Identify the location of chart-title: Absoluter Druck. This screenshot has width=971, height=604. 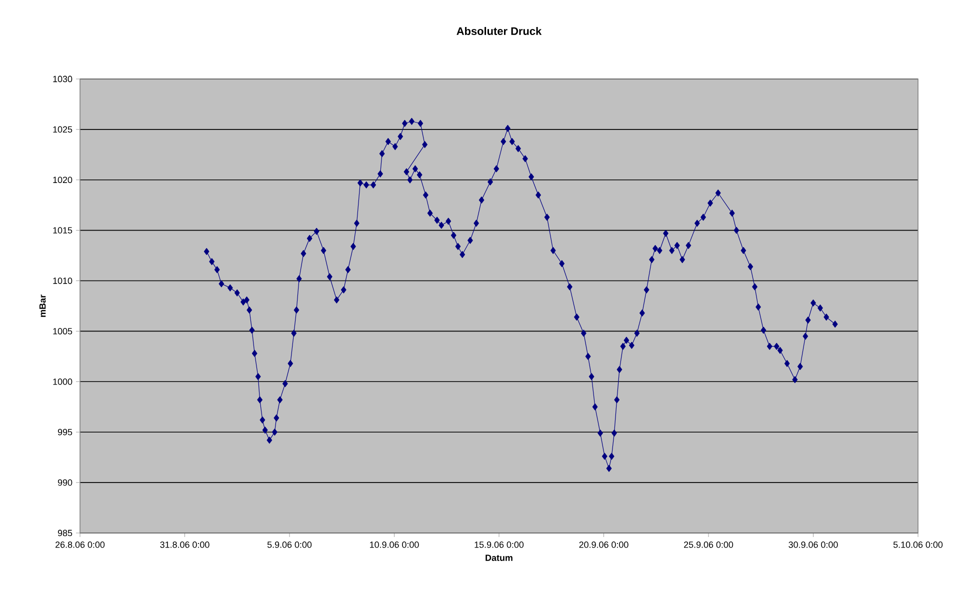
(499, 31).